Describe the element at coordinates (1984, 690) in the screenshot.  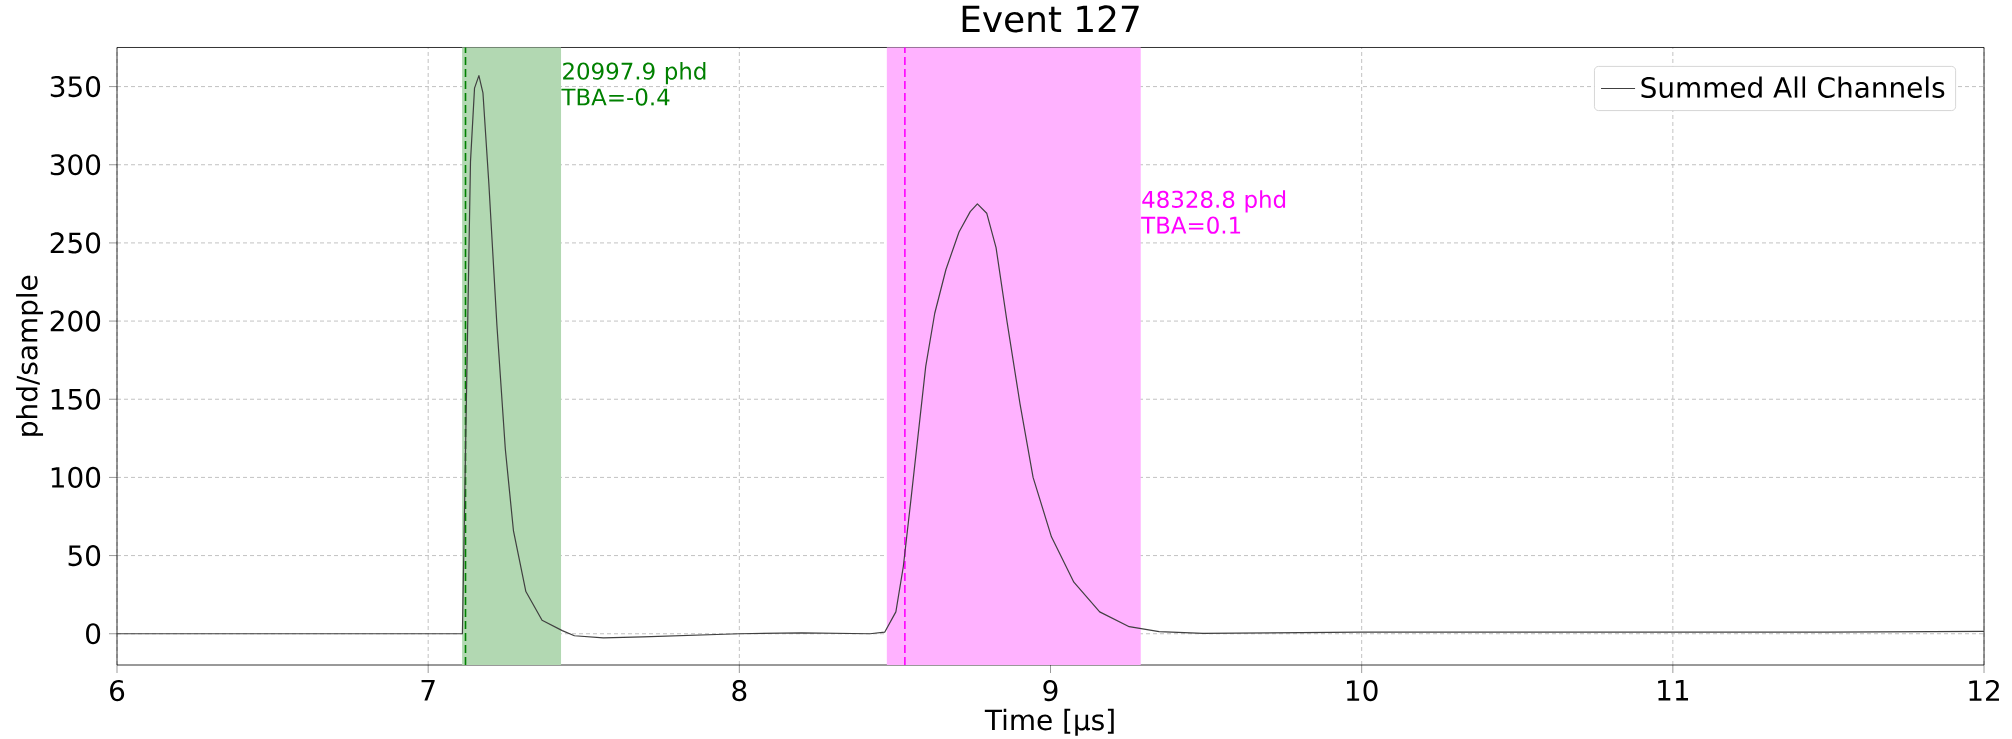
I see `x-tick-label: 12` at that location.